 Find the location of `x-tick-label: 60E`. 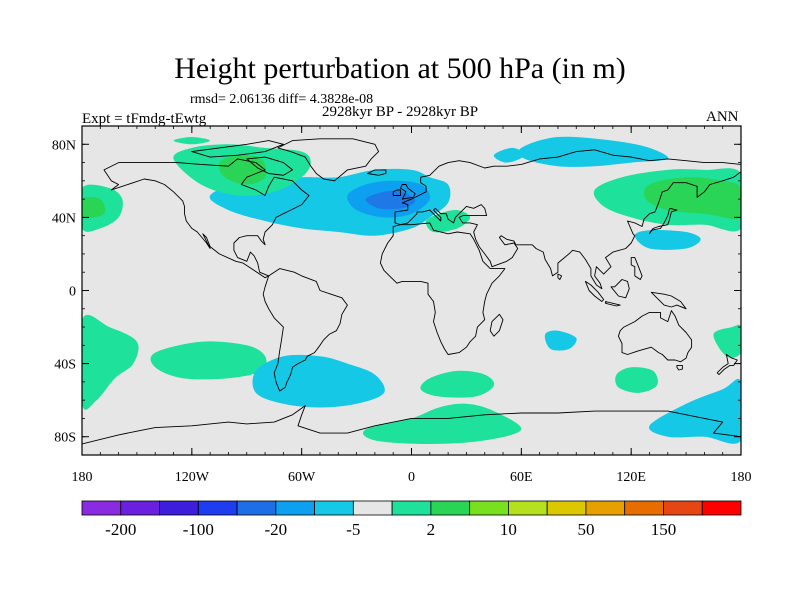

x-tick-label: 60E is located at coordinates (521, 477).